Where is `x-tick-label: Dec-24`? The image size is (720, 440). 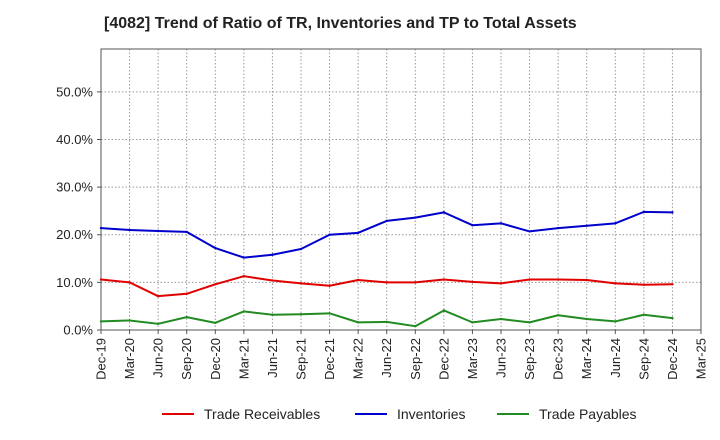
x-tick-label: Dec-24 is located at coordinates (672, 359).